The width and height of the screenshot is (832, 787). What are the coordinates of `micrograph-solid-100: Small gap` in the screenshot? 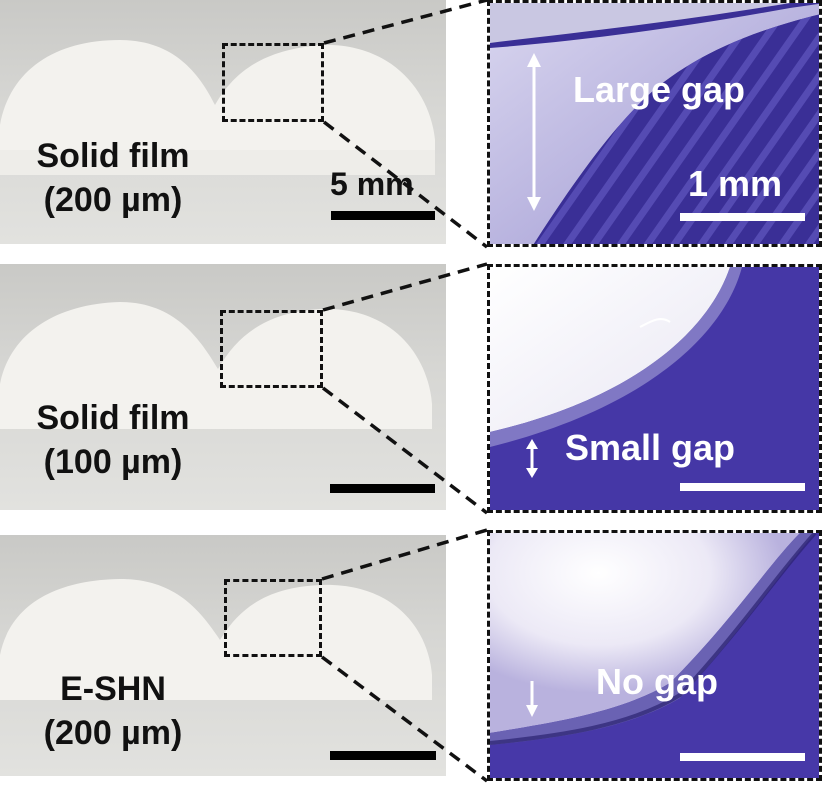 It's located at (654, 388).